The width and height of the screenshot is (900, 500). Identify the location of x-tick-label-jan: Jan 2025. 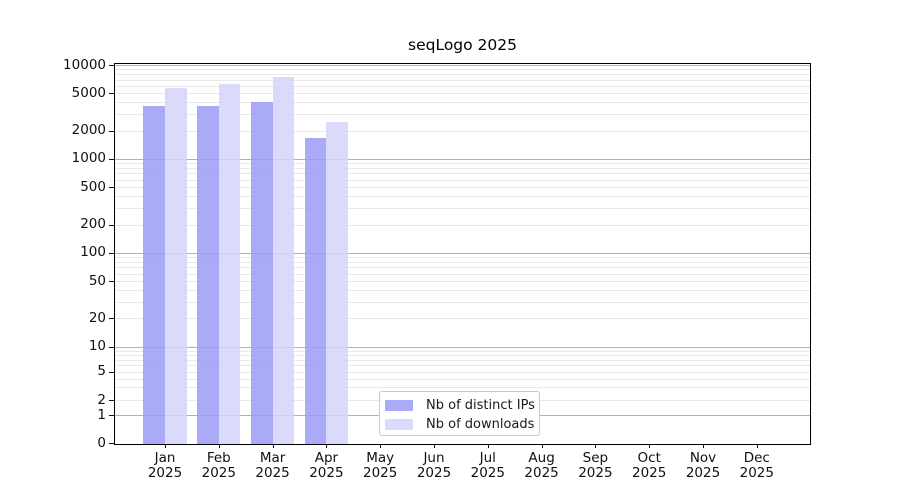
(165, 465).